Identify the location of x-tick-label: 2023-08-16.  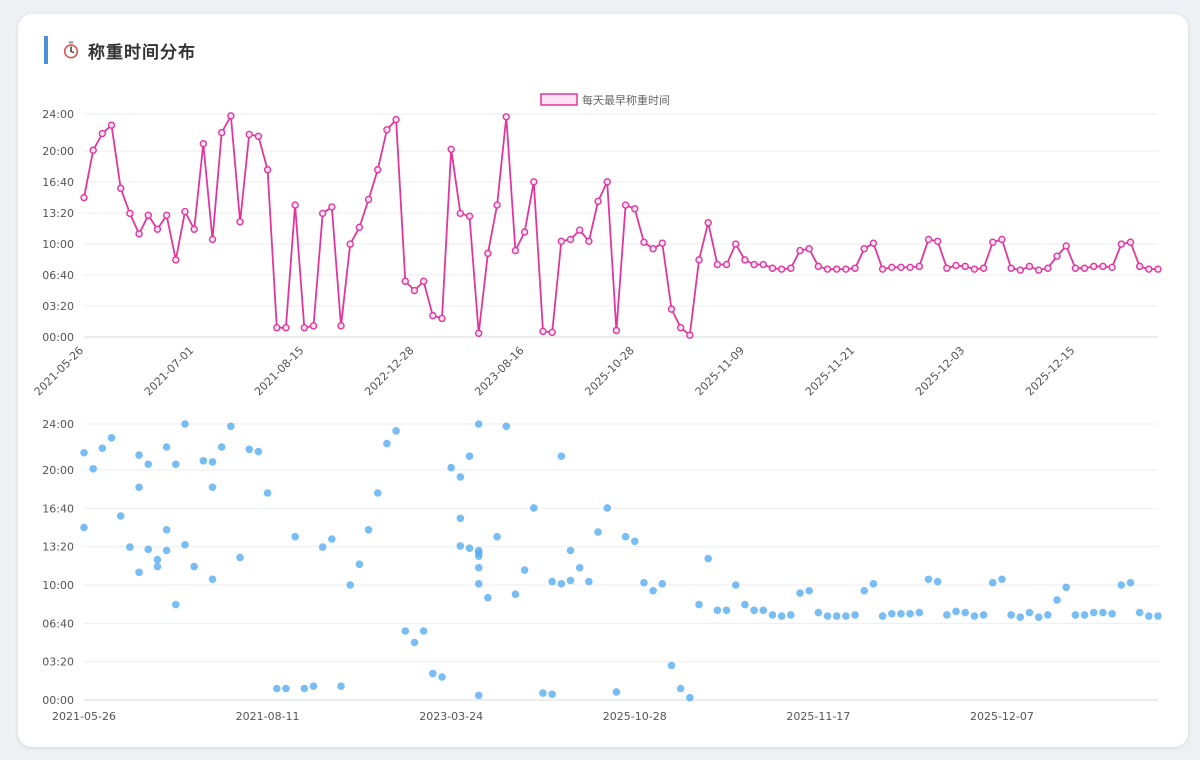
(499, 371).